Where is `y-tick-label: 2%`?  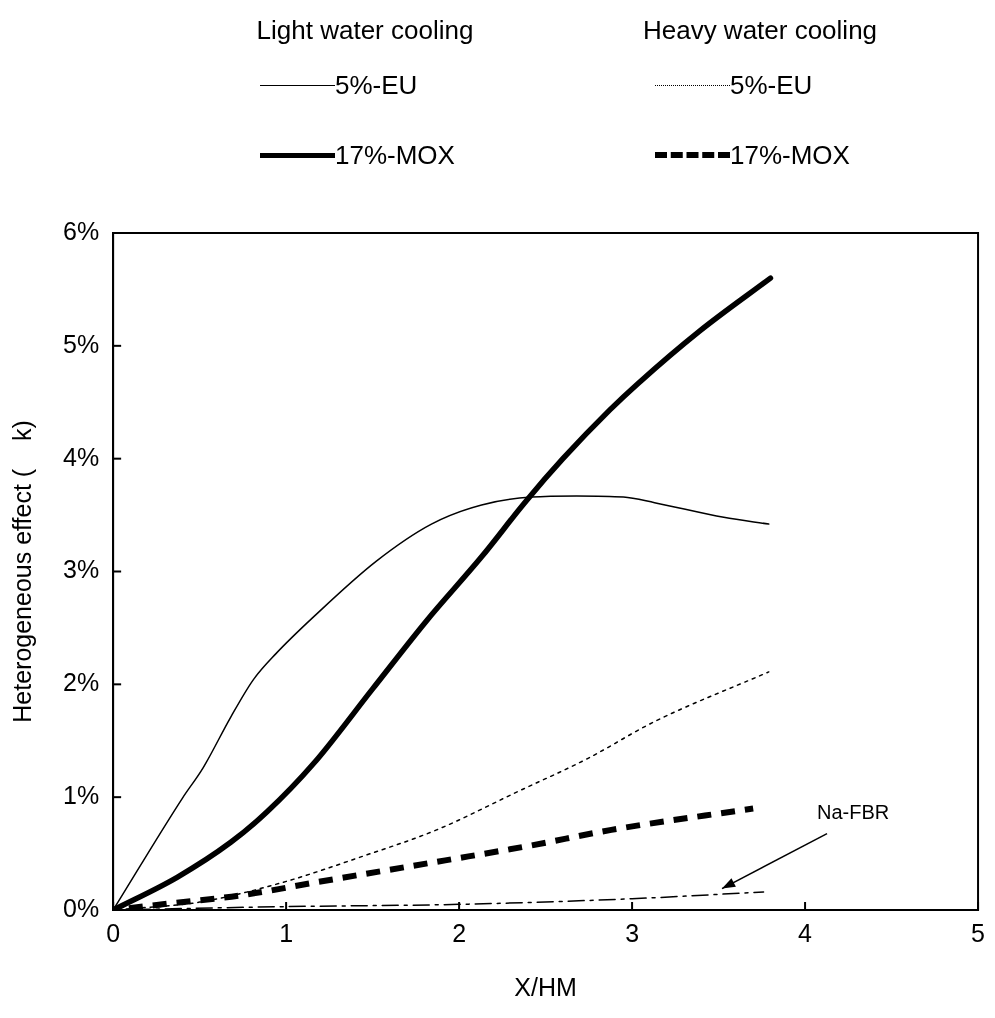 y-tick-label: 2% is located at coordinates (81, 682).